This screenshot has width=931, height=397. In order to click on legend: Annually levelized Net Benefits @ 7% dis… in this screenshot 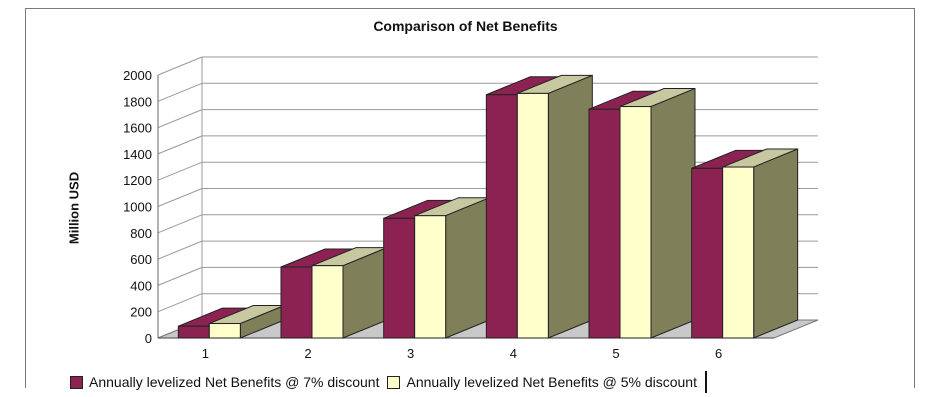, I will do `click(474, 382)`.